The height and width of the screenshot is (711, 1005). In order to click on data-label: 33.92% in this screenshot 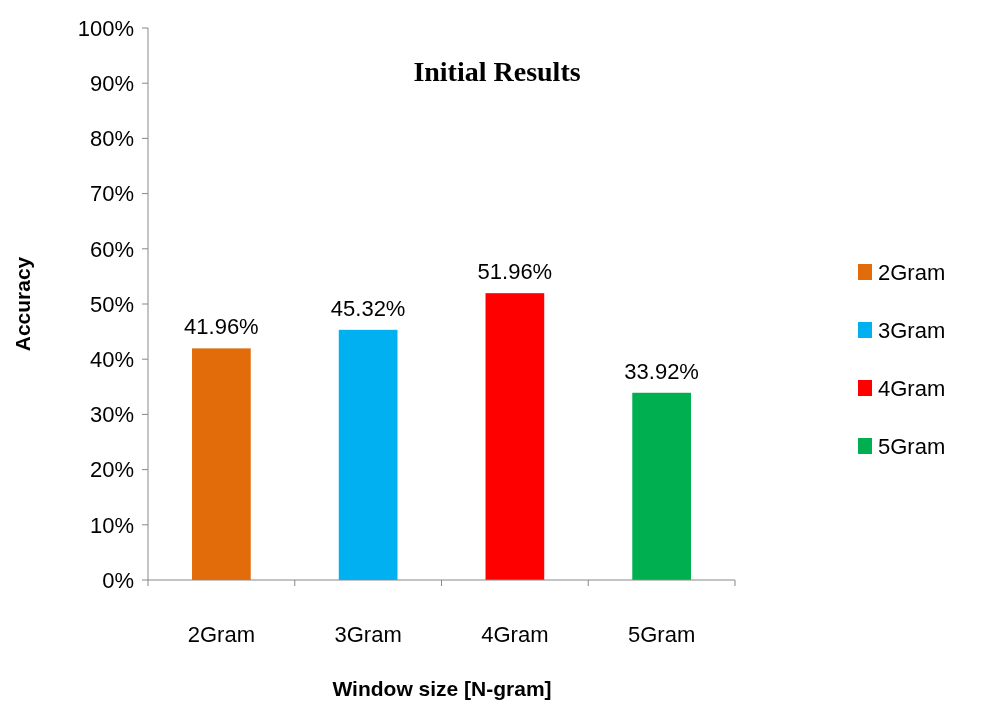, I will do `click(661, 371)`.